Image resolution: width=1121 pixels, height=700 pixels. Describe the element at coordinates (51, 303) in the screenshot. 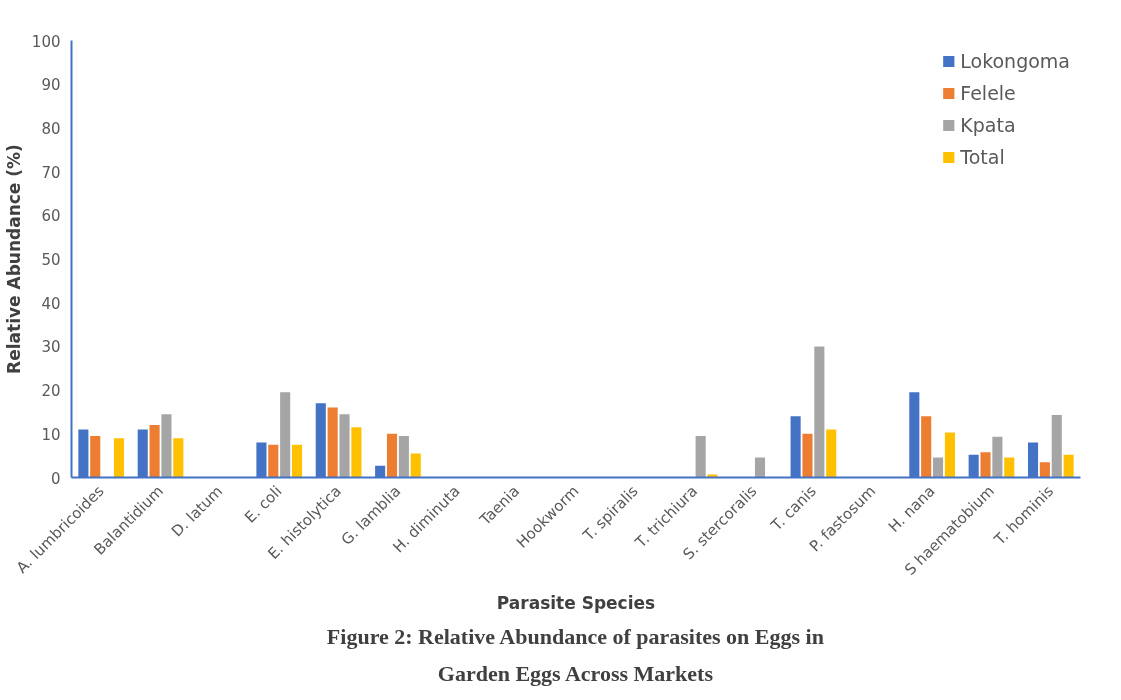

I see `y-tick-label: 40` at that location.